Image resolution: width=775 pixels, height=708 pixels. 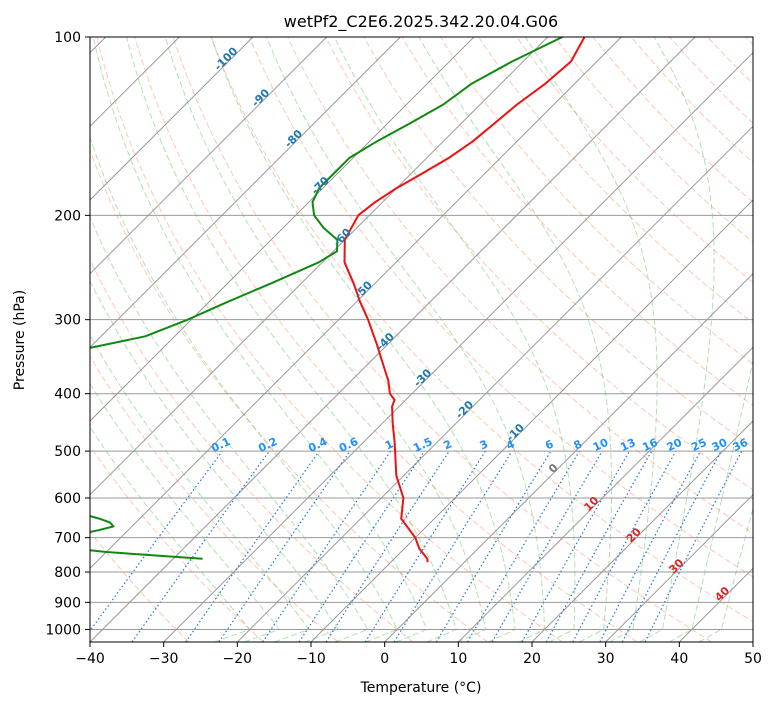 I want to click on mixing-ratio-label: 2, so click(x=448, y=444).